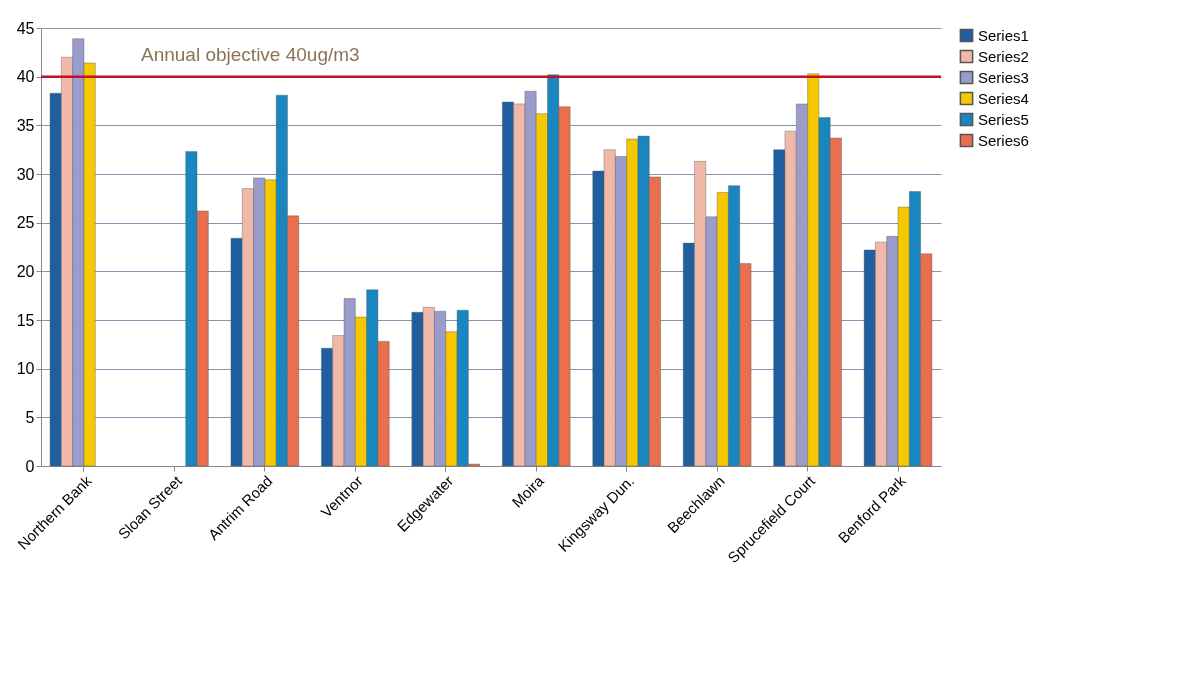  Describe the element at coordinates (25, 174) in the screenshot. I see `y-tick-label: 30` at that location.